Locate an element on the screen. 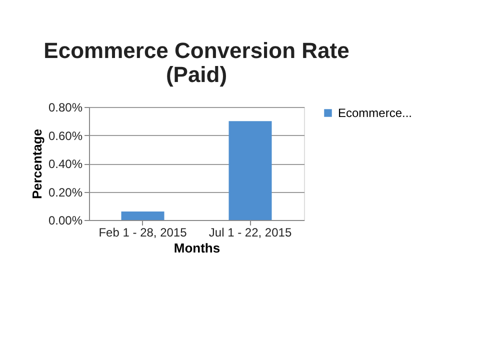 The height and width of the screenshot is (354, 487). x-axis-title: Months is located at coordinates (197, 248).